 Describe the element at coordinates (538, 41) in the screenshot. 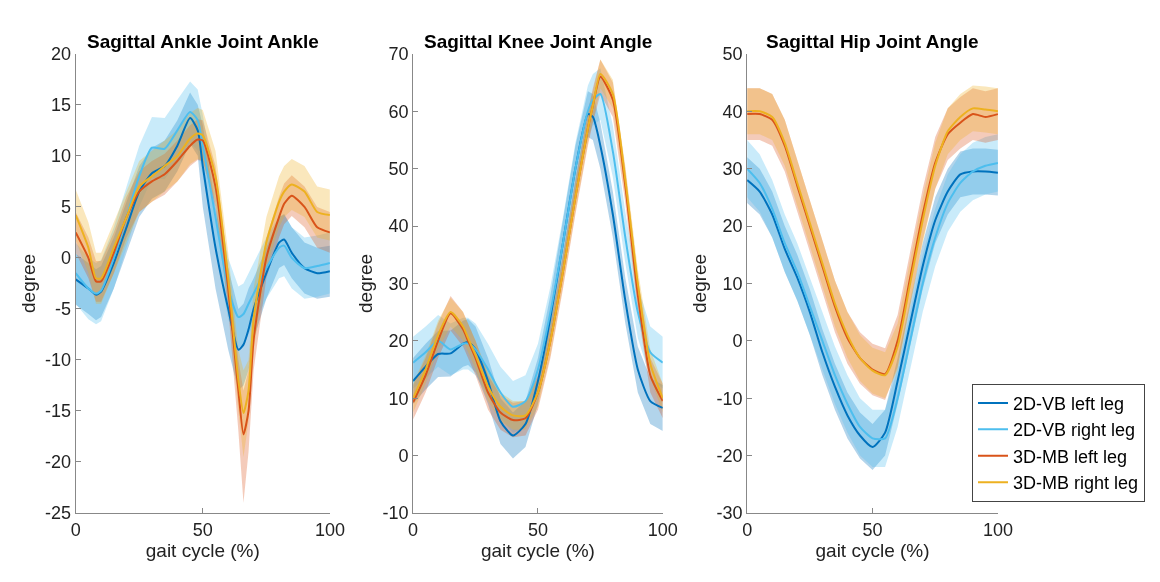

I see `chart-title: Sagittal Knee Joint Angle` at that location.